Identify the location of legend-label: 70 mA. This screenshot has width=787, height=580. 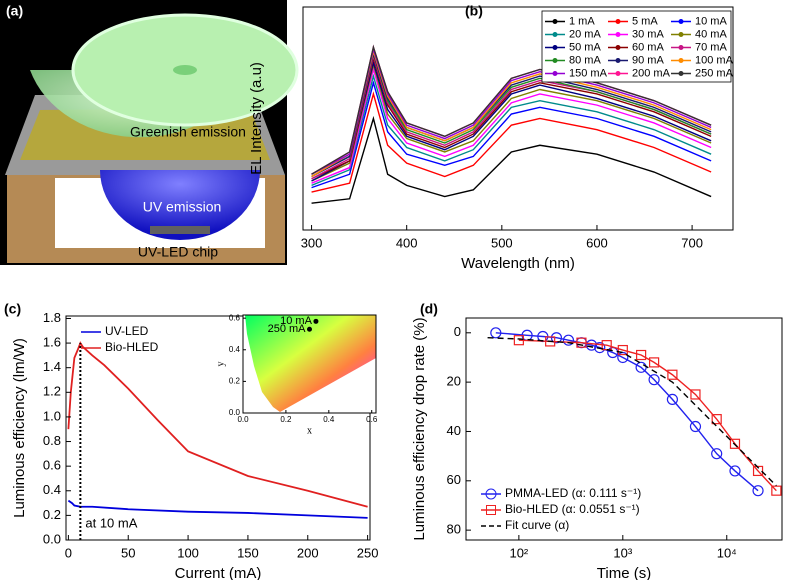
(711, 47).